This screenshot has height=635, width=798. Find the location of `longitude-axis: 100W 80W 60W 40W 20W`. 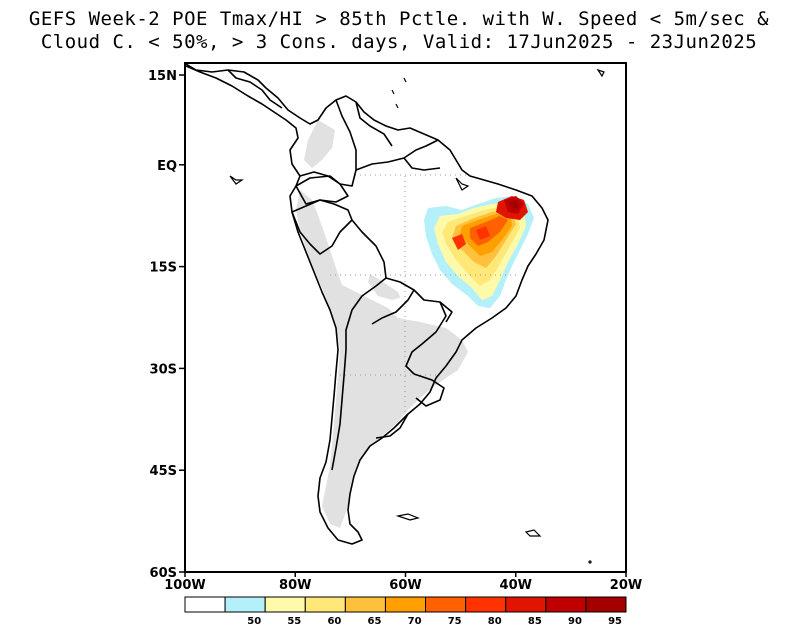

longitude-axis: 100W 80W 60W 40W 20W is located at coordinates (403, 582).